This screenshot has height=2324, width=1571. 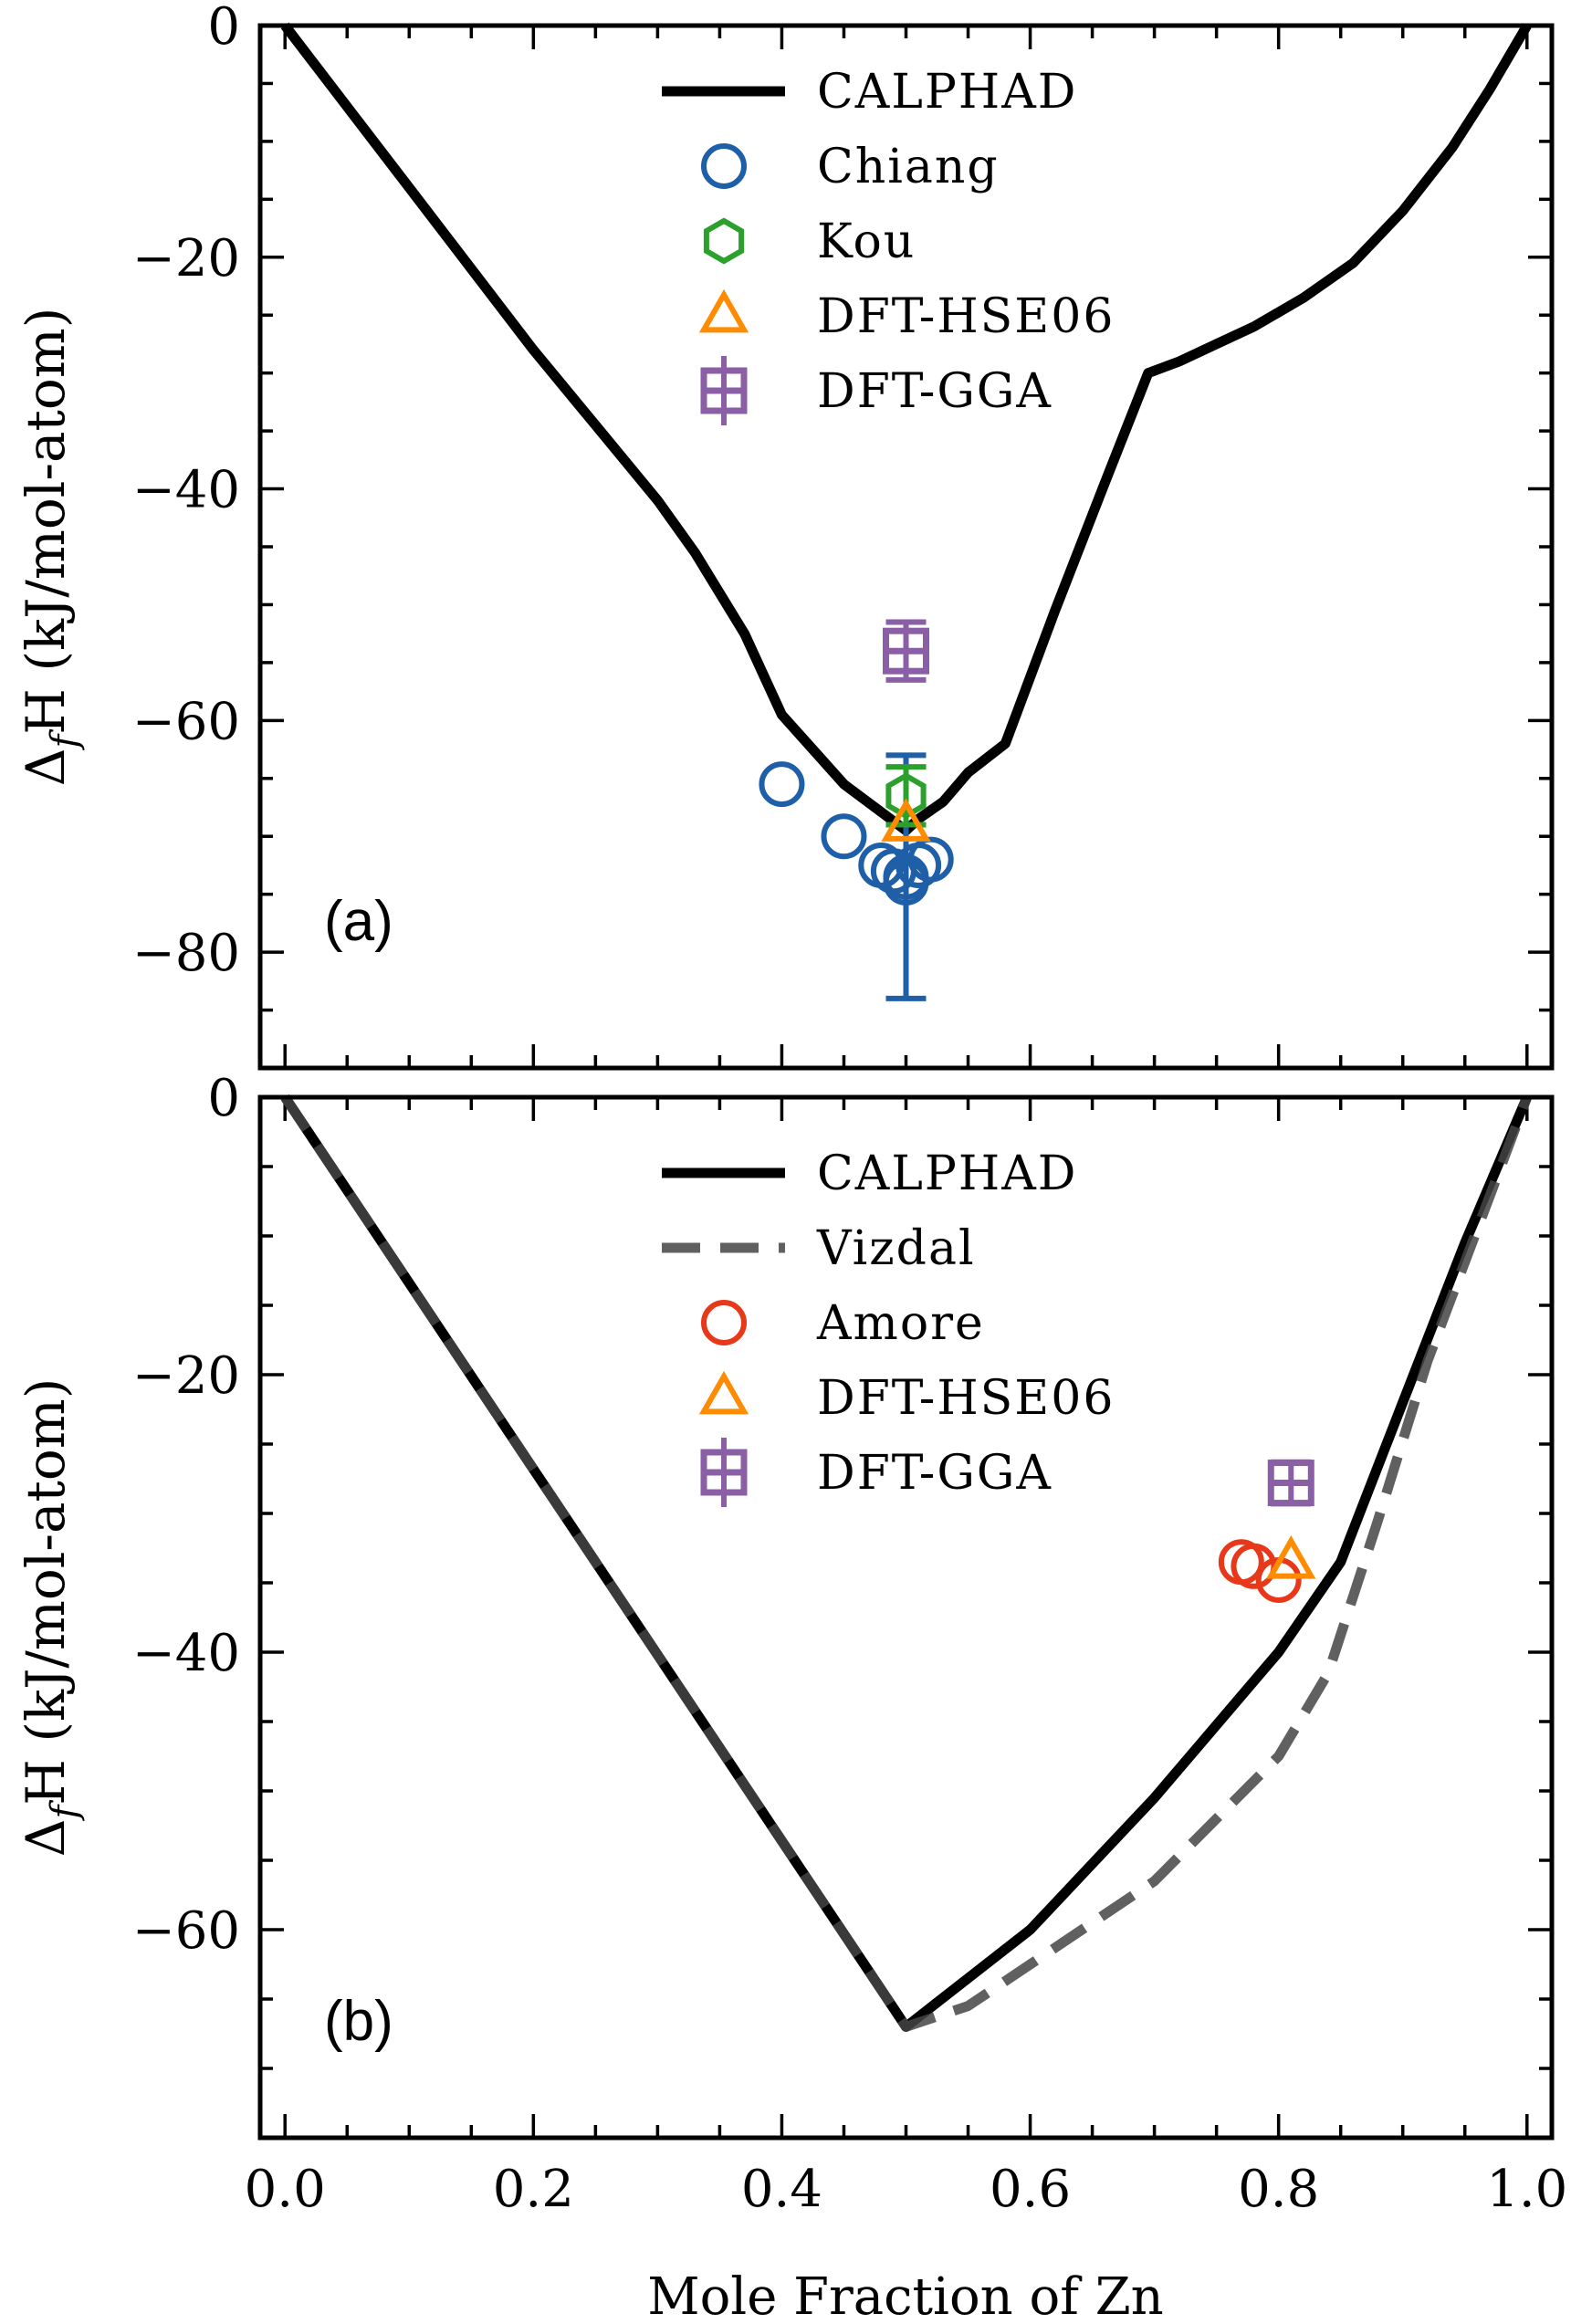 I want to click on panel-label: (a), so click(x=358, y=922).